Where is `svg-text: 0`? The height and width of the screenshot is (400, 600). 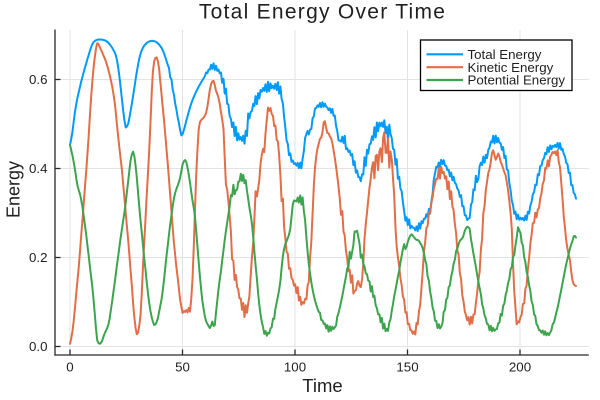
svg-text: 0 is located at coordinates (69, 367).